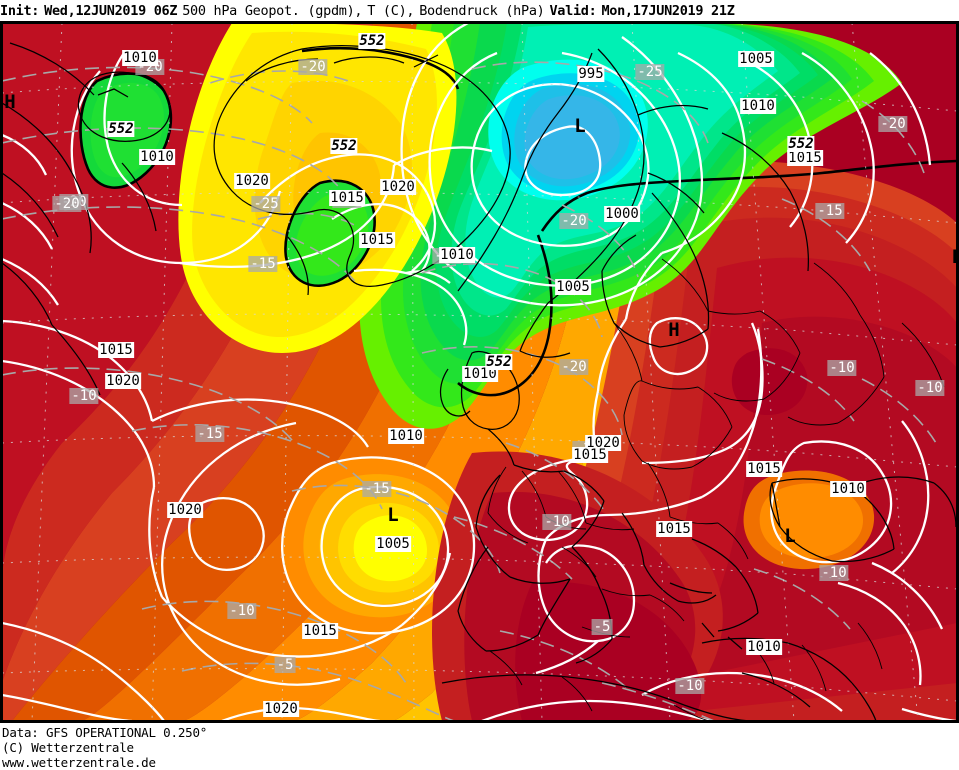 This screenshot has height=770, width=959. What do you see at coordinates (79, 762) in the screenshot?
I see `website-line: www.wetterzentrale.de` at bounding box center [79, 762].